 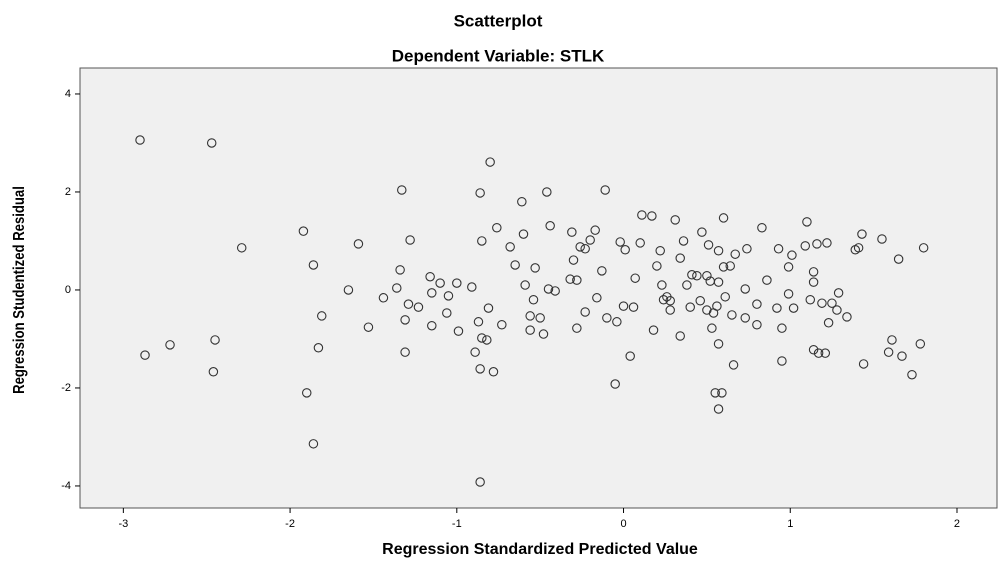 What do you see at coordinates (290, 524) in the screenshot?
I see `x-tick-label: -2` at bounding box center [290, 524].